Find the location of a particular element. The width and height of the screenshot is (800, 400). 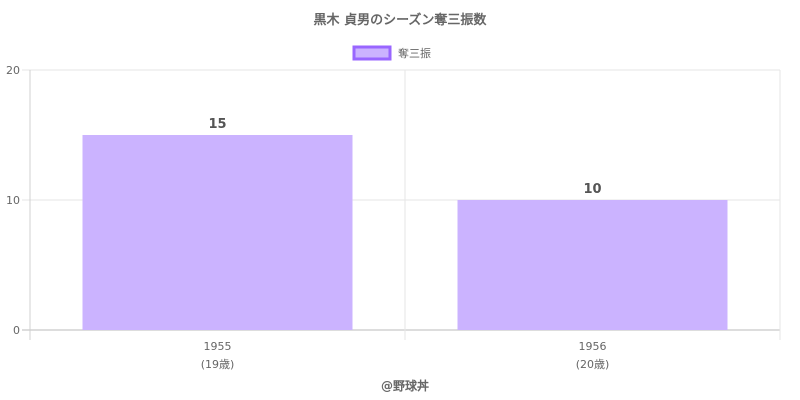

legend: 奪三振 is located at coordinates (391, 53).